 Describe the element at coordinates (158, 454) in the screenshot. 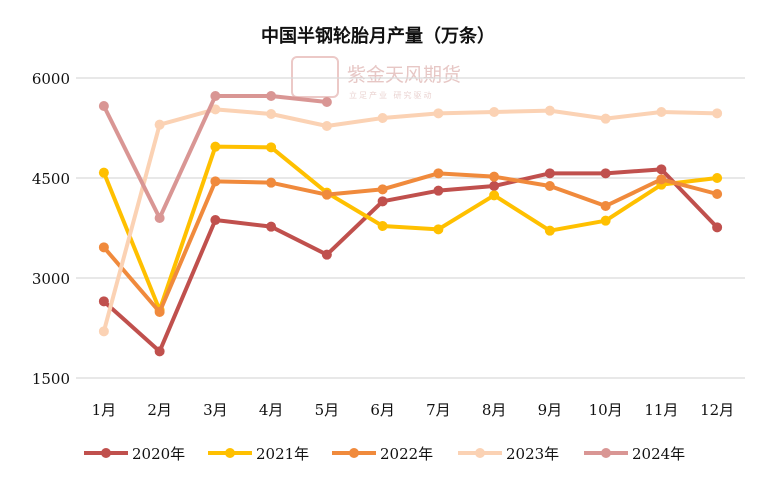

I see `legend-label: 2020年` at that location.